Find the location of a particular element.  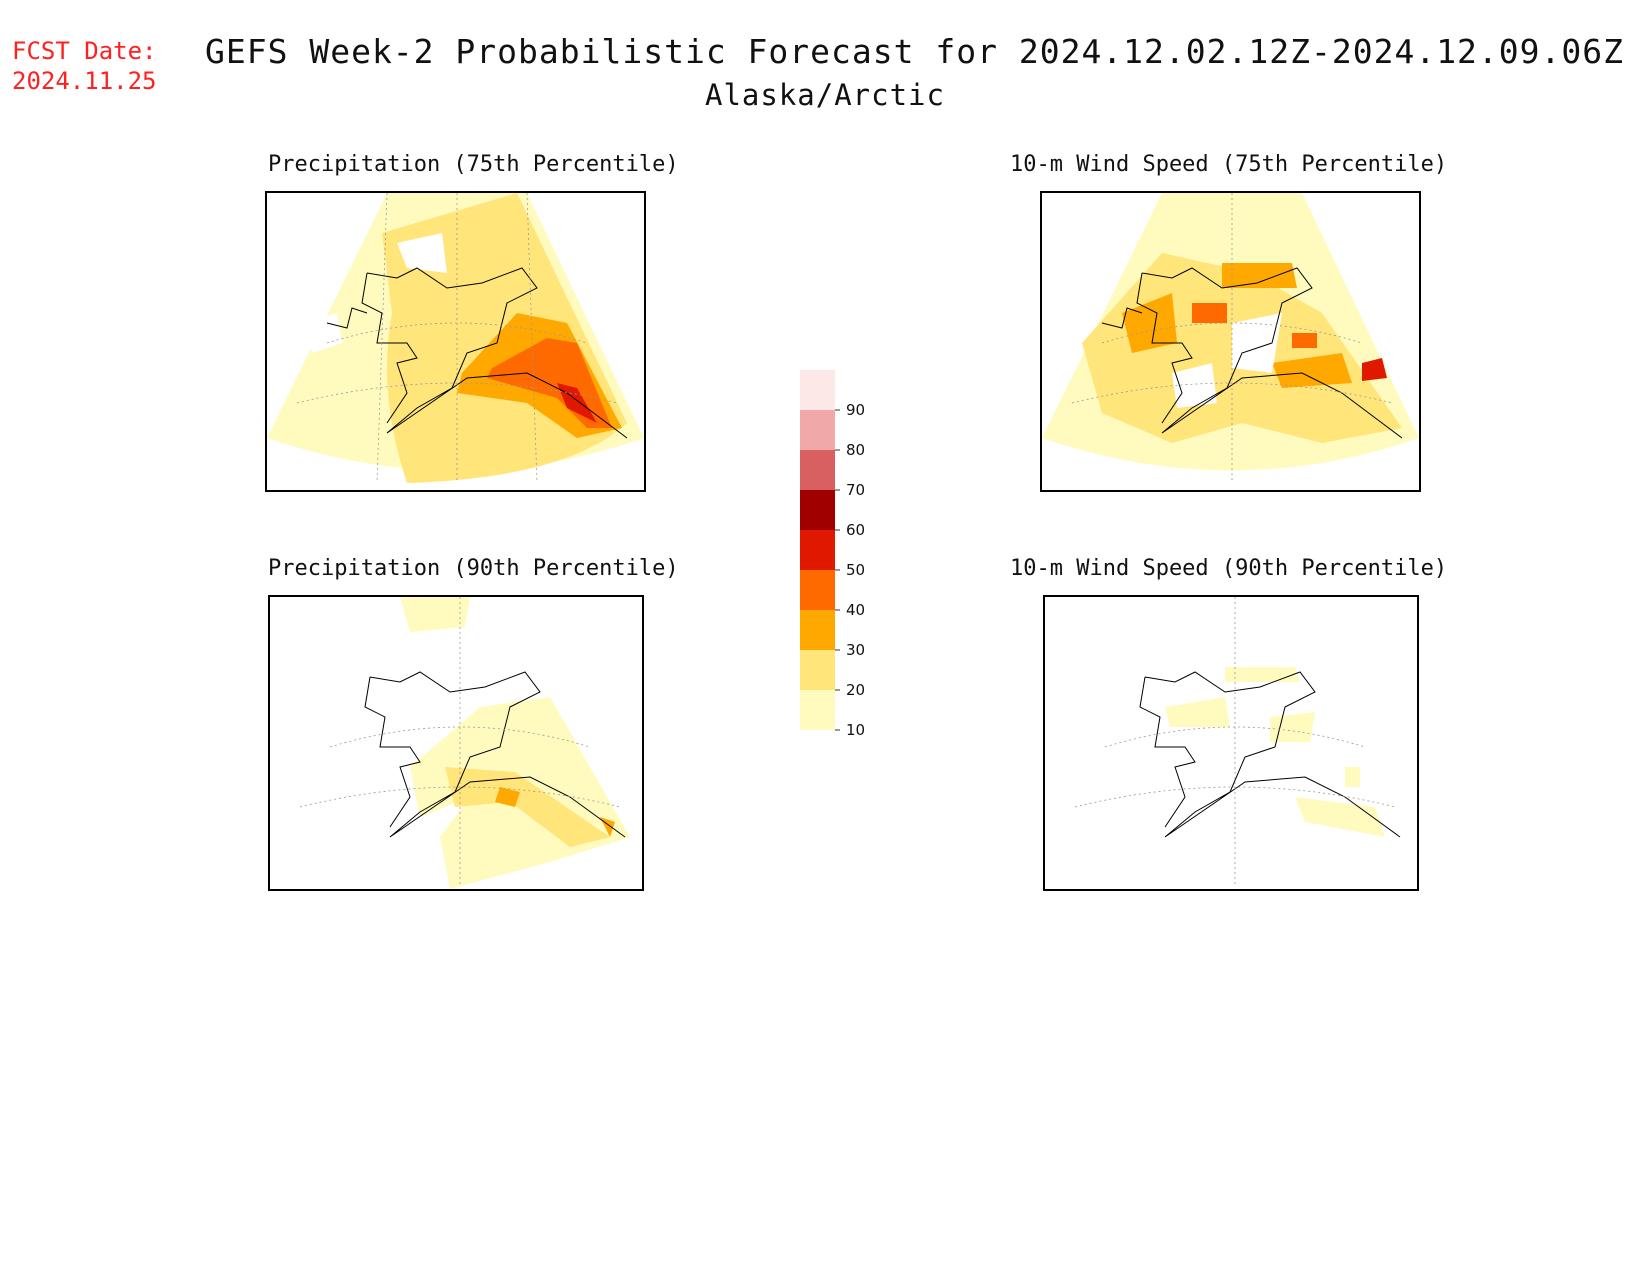

panel-title-wind75: 10-m Wind Speed (75th Percentile) is located at coordinates (1229, 164).